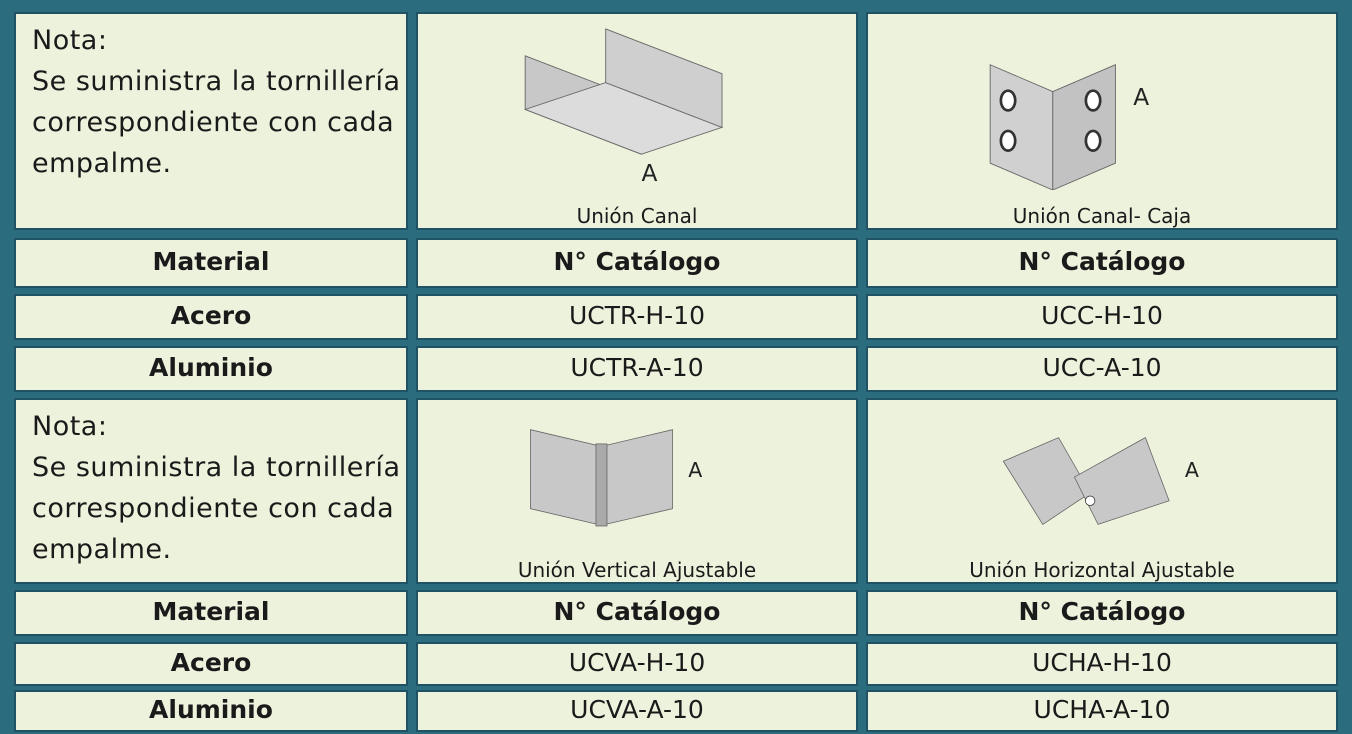 Image resolution: width=1352 pixels, height=734 pixels. I want to click on catalog-number: UCVA-H-10, so click(637, 662).